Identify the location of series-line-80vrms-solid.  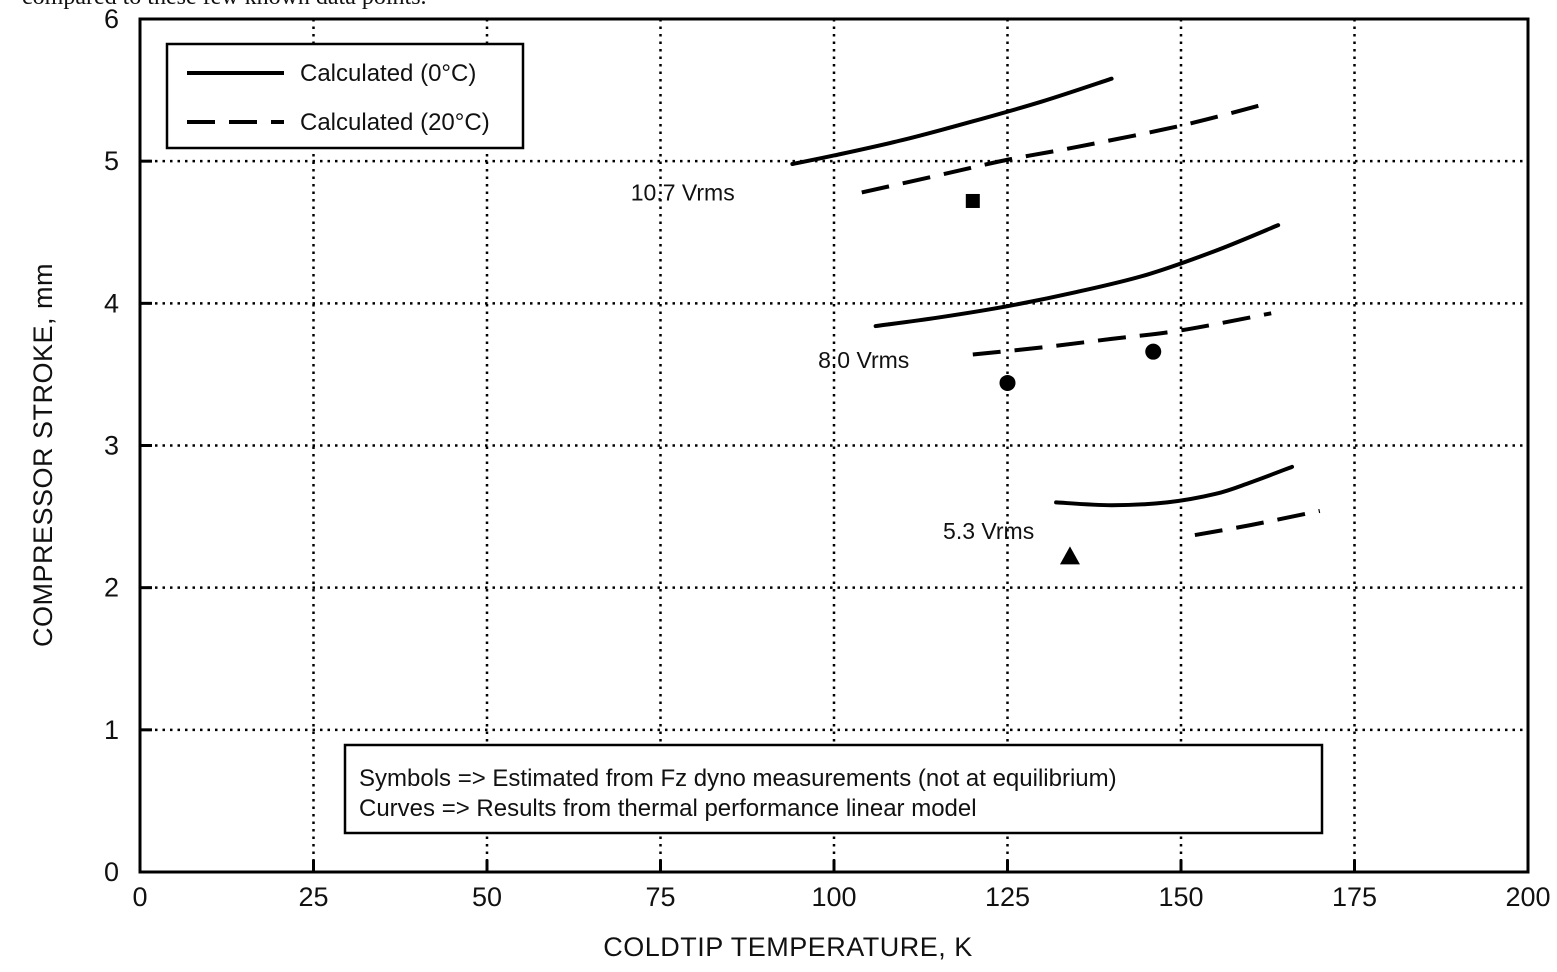
(1077, 276).